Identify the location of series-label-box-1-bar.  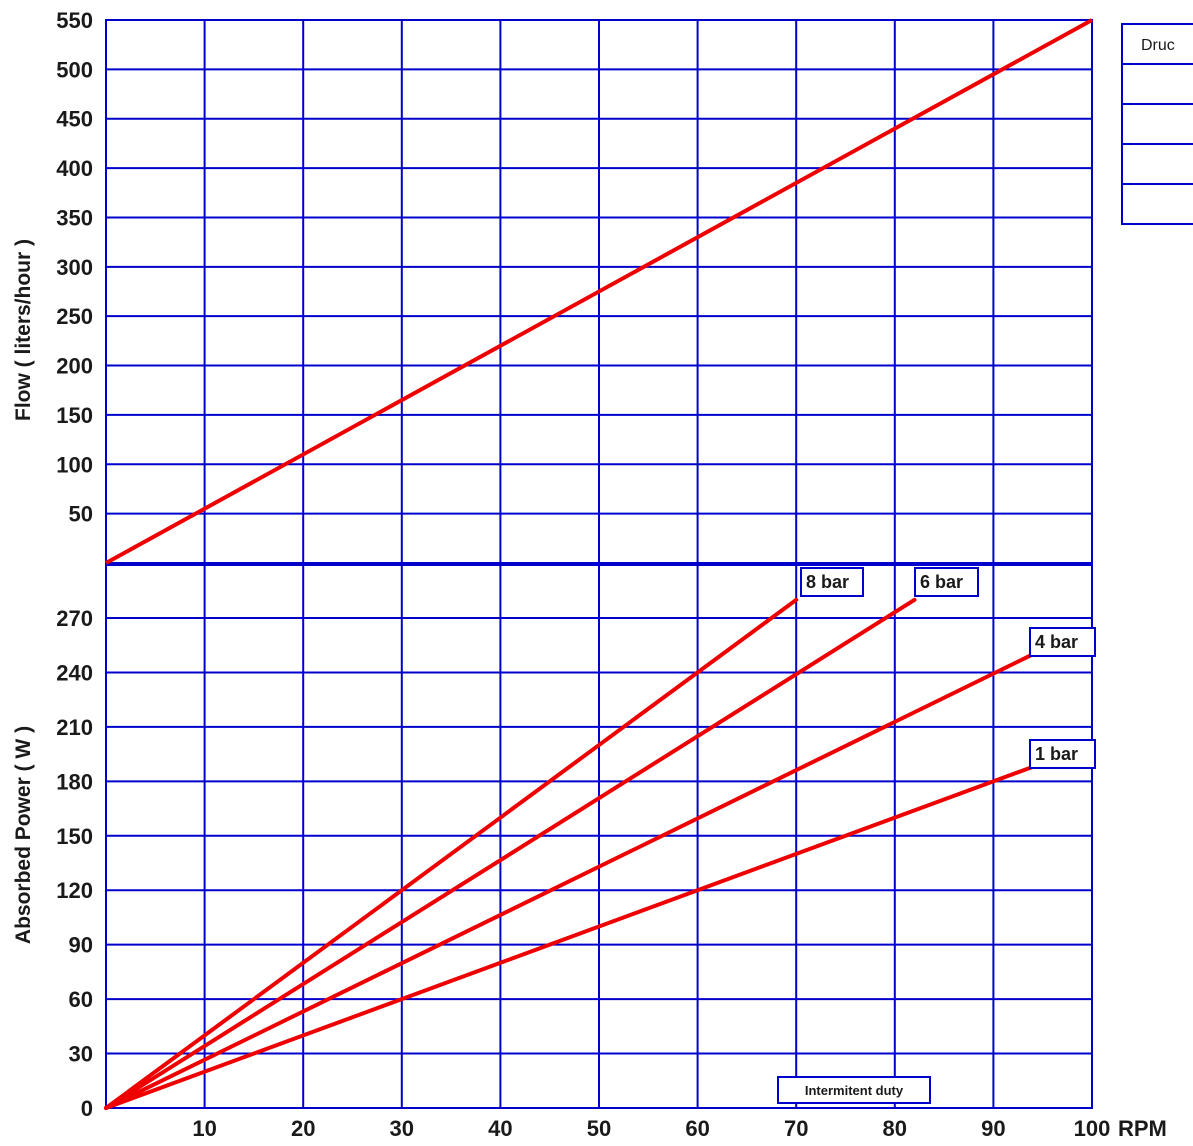
(1062, 754).